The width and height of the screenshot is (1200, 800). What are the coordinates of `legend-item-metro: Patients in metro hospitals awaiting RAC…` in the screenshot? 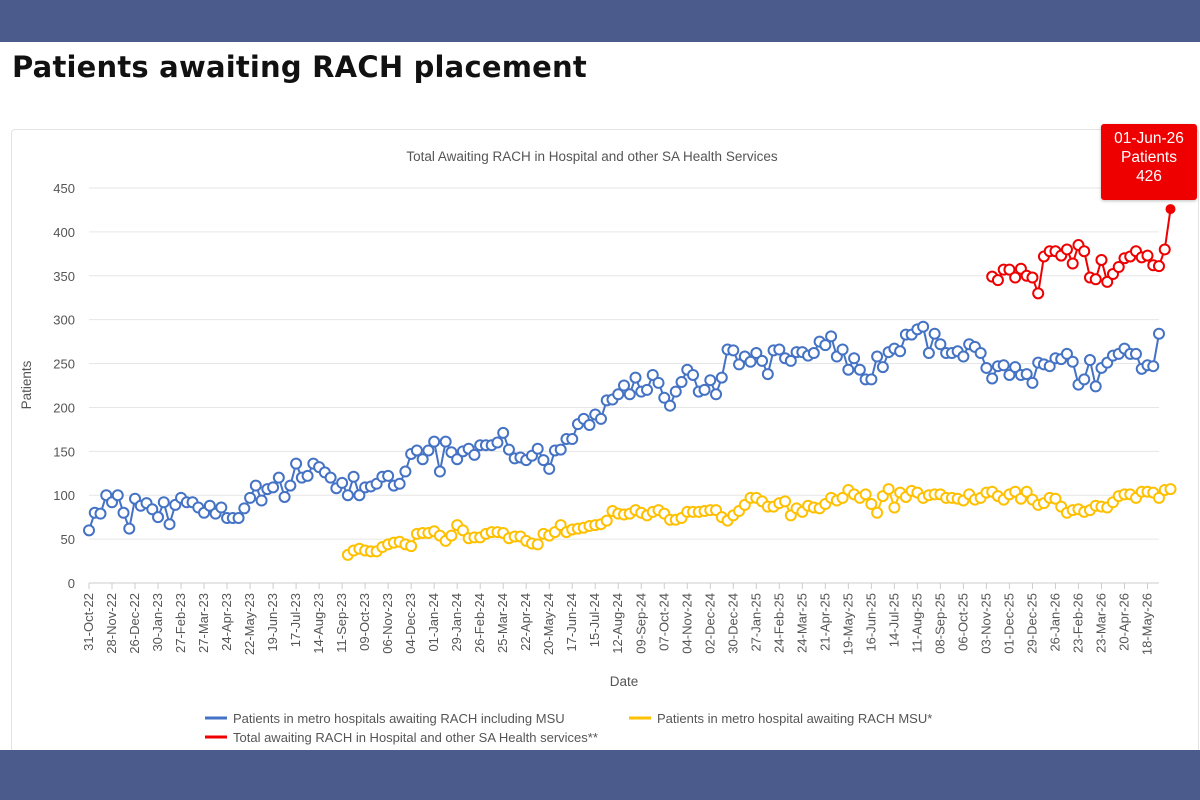 It's located at (385, 718).